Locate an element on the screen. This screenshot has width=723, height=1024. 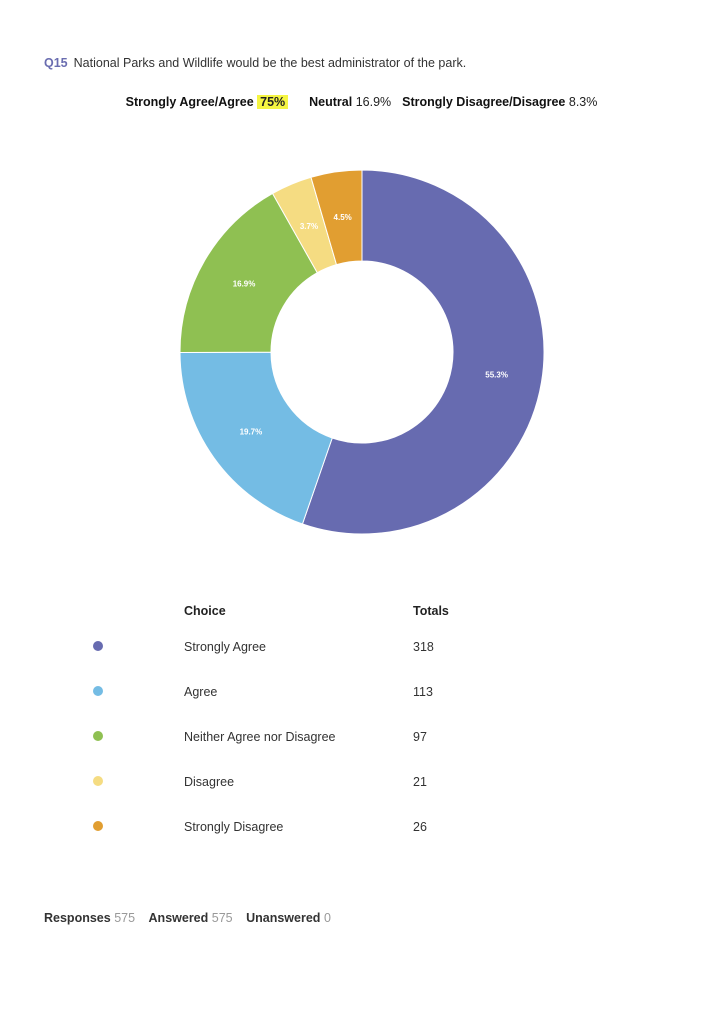
table-row: Strongly Agree 318 is located at coordinates (281, 646).